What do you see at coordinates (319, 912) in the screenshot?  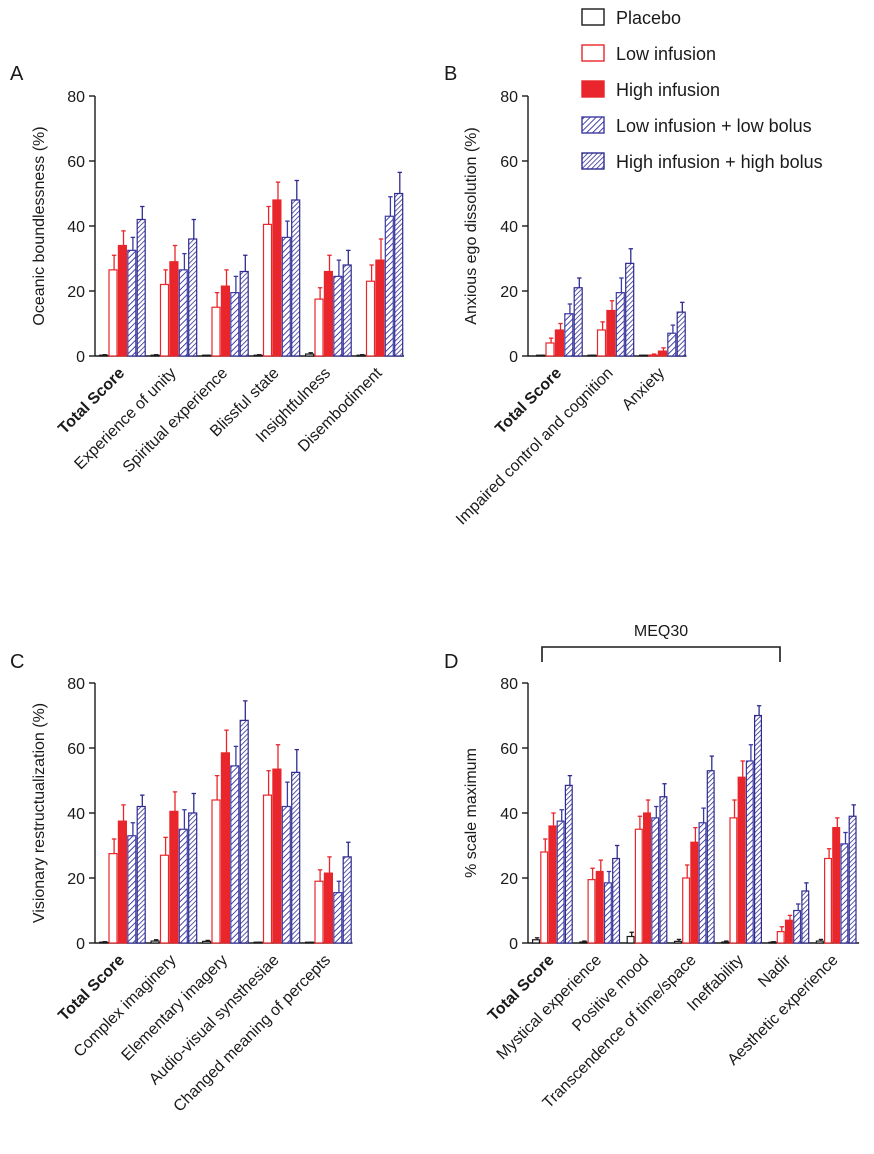 I see `bar-low-infusion-changed-meaning-of-percepts` at bounding box center [319, 912].